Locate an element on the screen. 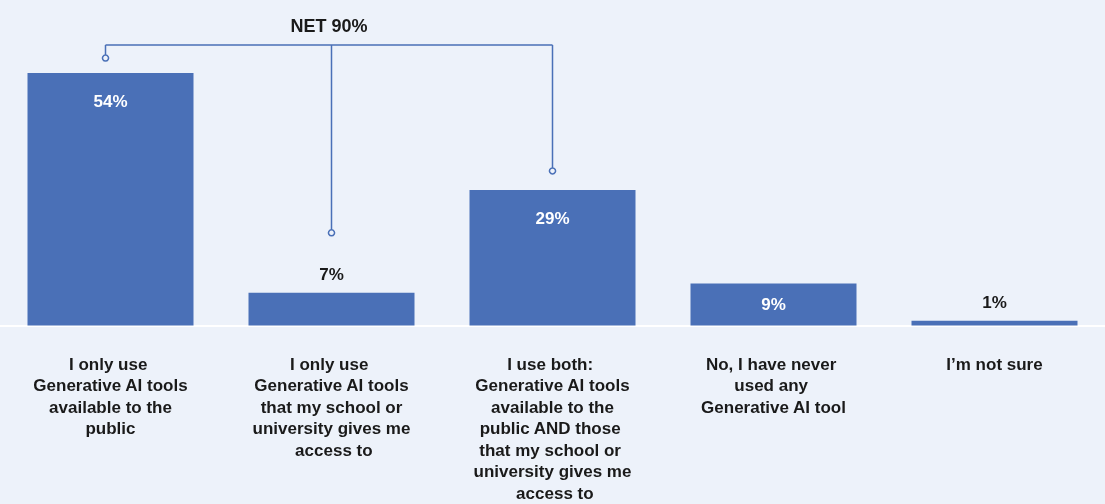  data-label: 7% is located at coordinates (331, 274).